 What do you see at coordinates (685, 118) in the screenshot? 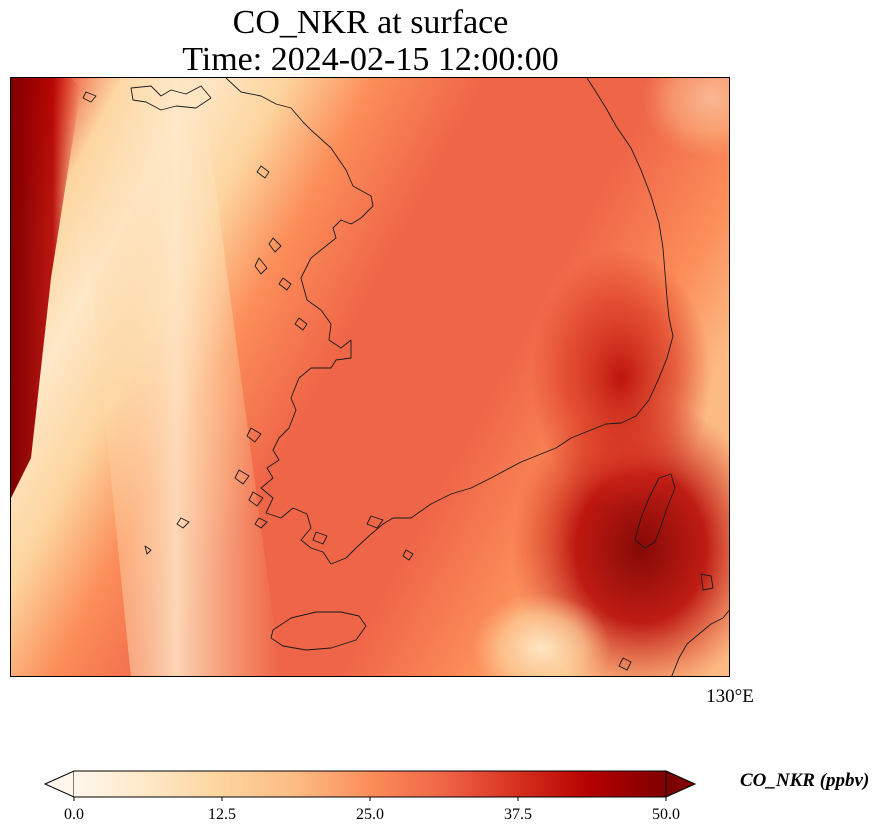
I see `field-northeast-low` at bounding box center [685, 118].